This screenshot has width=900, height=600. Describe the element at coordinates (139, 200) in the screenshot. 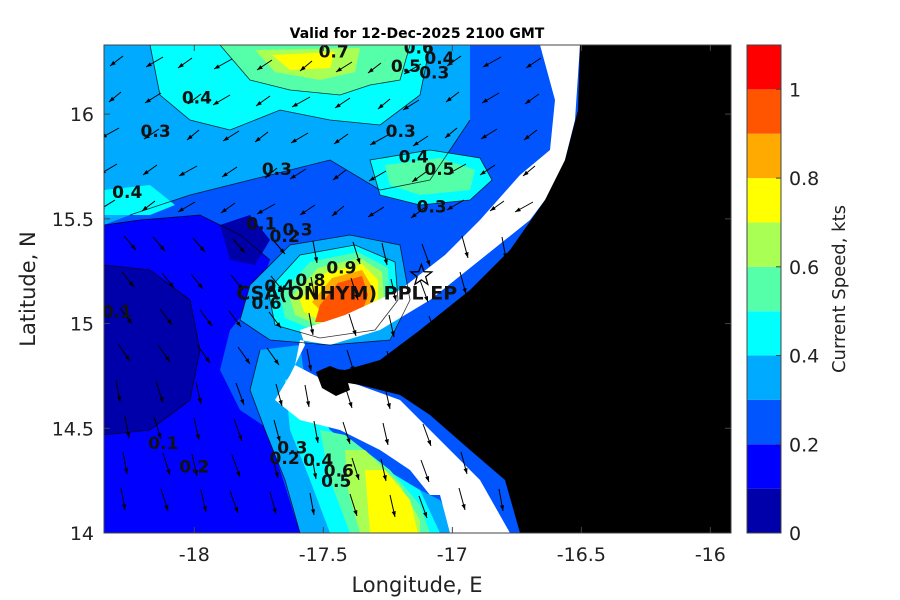

I see `speed-band-0-4-west` at that location.